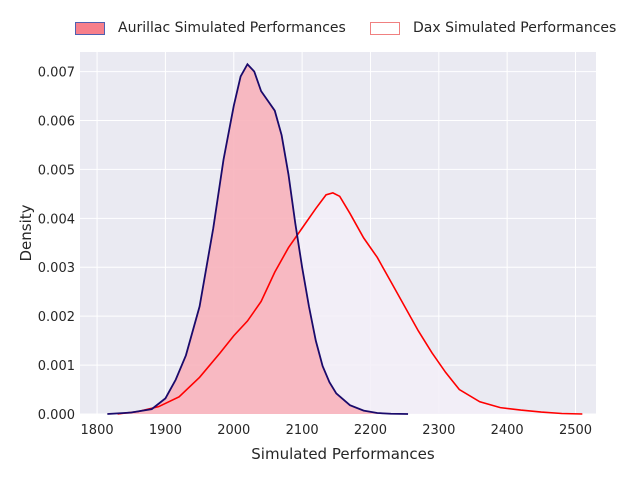  What do you see at coordinates (343, 454) in the screenshot?
I see `x-axis-label: Simulated Performances` at bounding box center [343, 454].